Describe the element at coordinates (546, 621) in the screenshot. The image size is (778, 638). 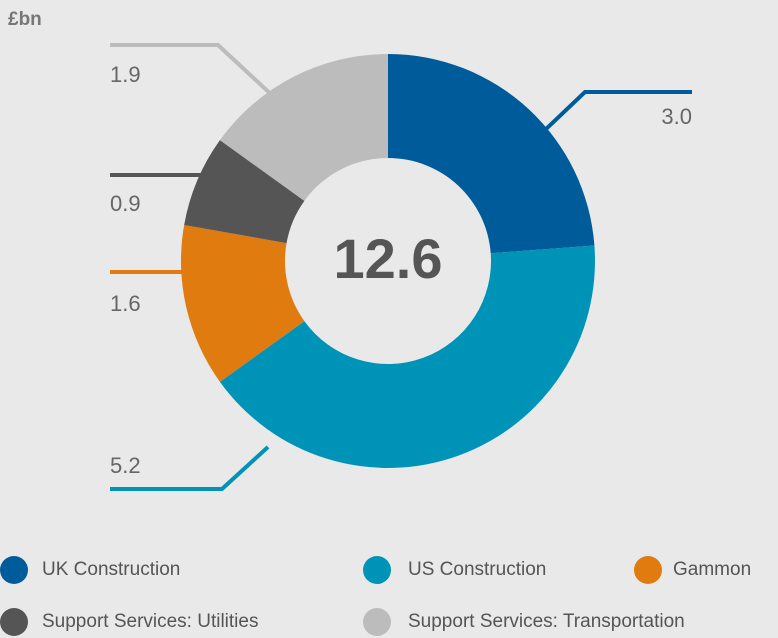
I see `legend-label: Support Services: Transportation` at that location.